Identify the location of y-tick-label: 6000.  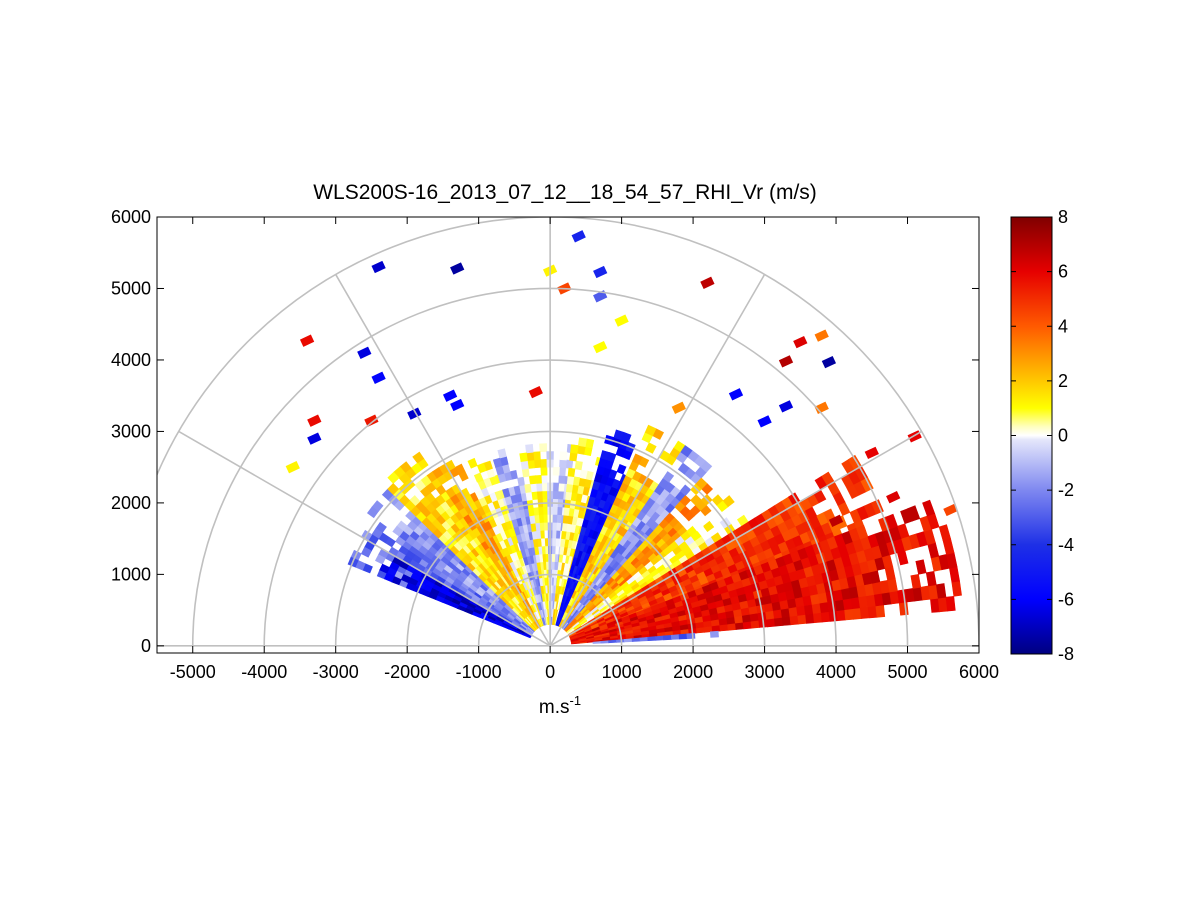
(131, 217).